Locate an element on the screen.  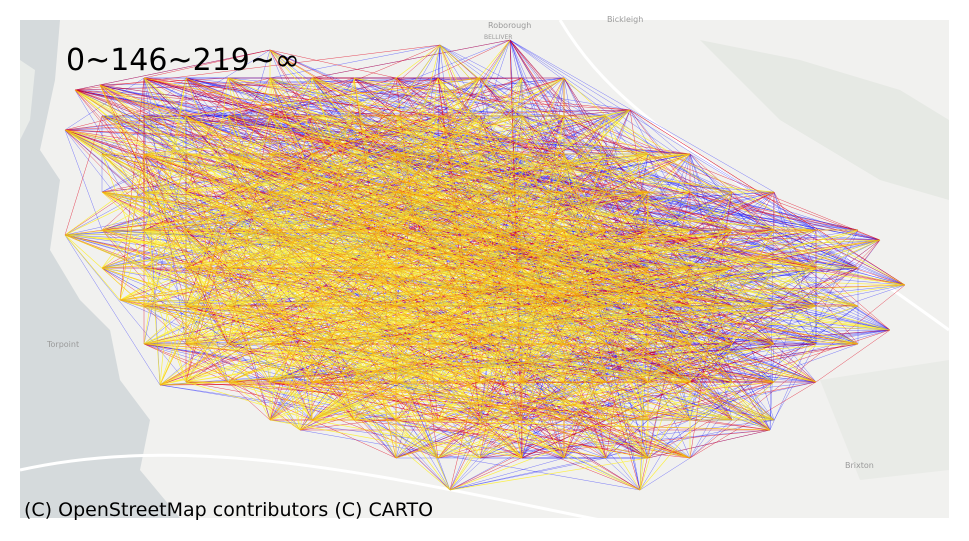
map-label: Brixton is located at coordinates (859, 465).